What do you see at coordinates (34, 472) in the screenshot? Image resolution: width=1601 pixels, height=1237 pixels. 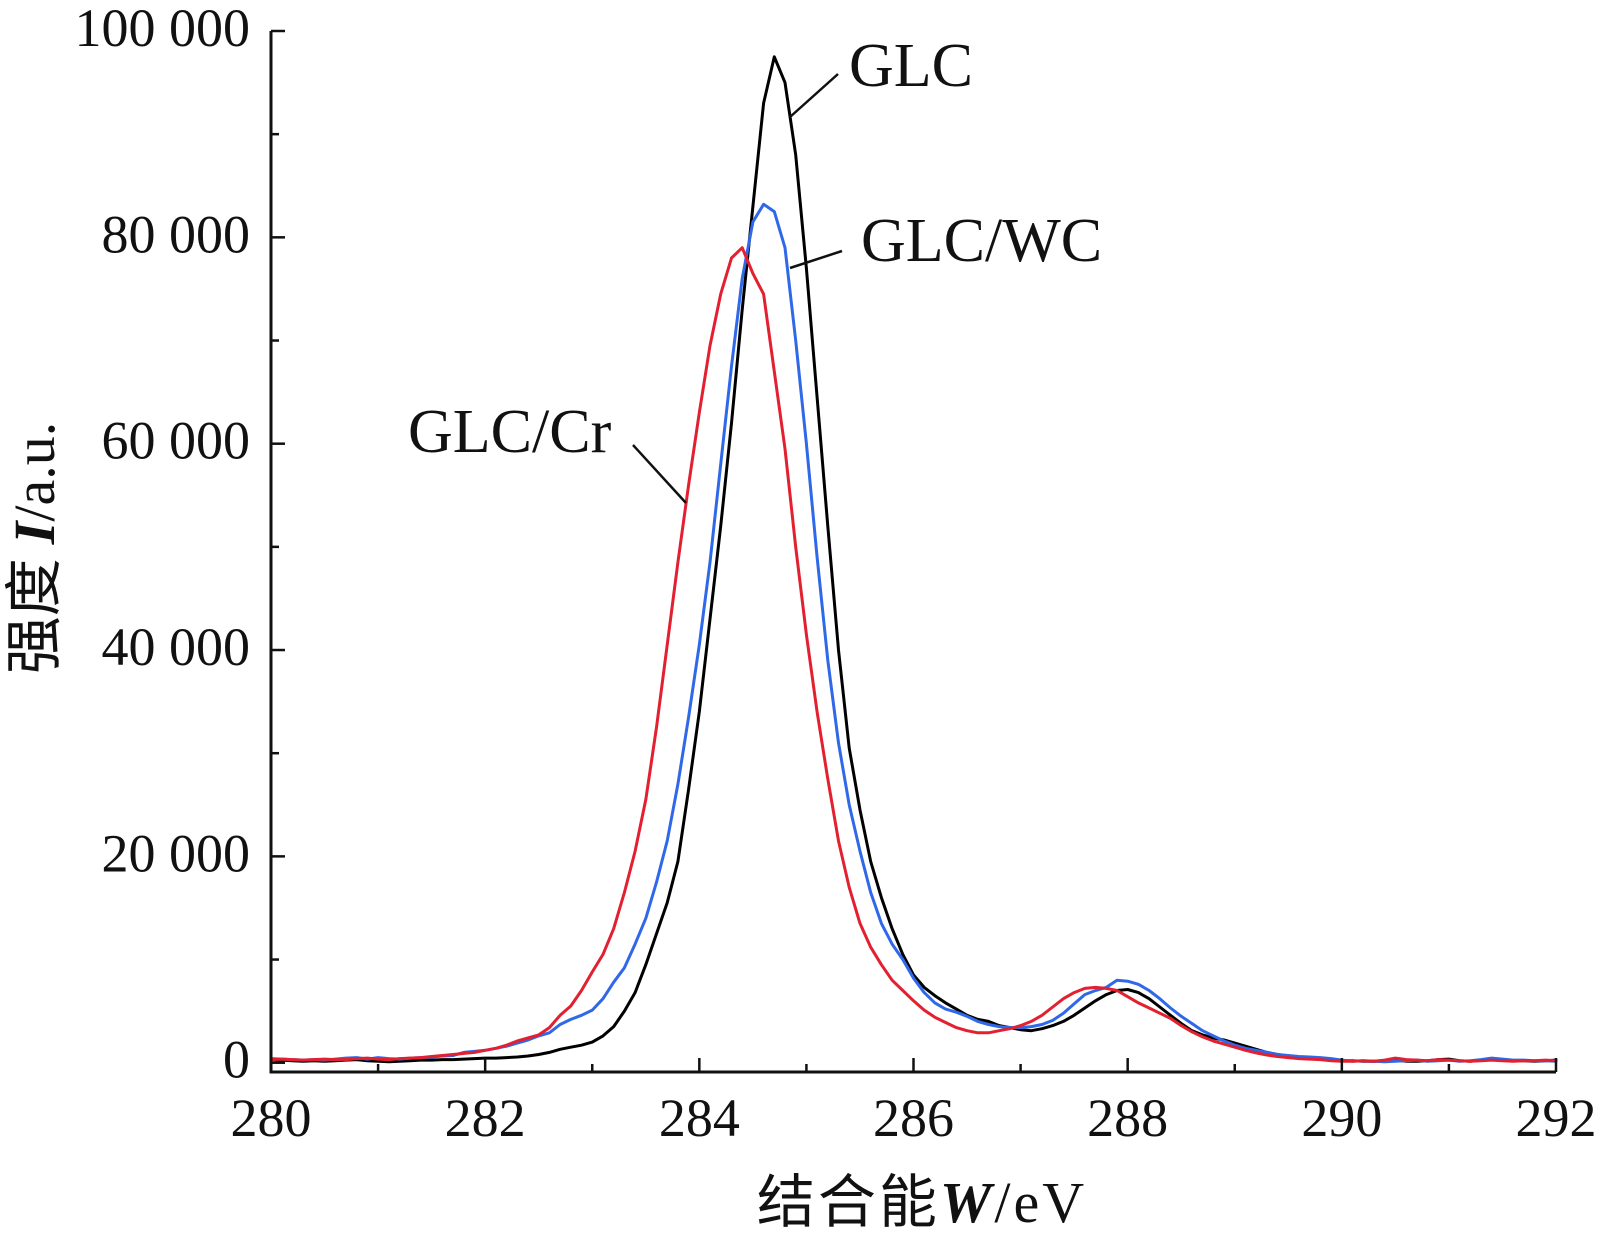 I see `y-axis-title-unit: /a.u.` at bounding box center [34, 472].